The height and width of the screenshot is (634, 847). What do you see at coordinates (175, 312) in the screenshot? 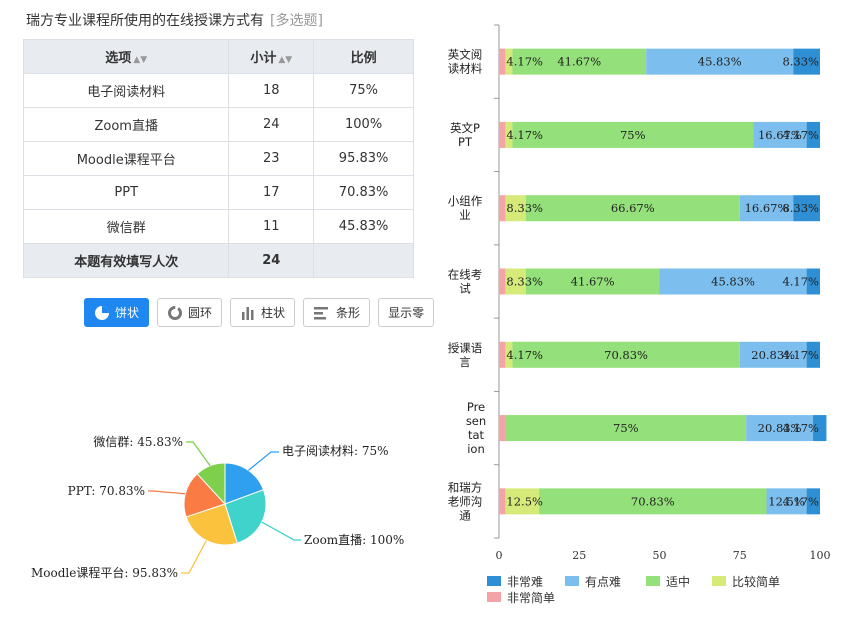
I see `donut-chart-icon` at bounding box center [175, 312].